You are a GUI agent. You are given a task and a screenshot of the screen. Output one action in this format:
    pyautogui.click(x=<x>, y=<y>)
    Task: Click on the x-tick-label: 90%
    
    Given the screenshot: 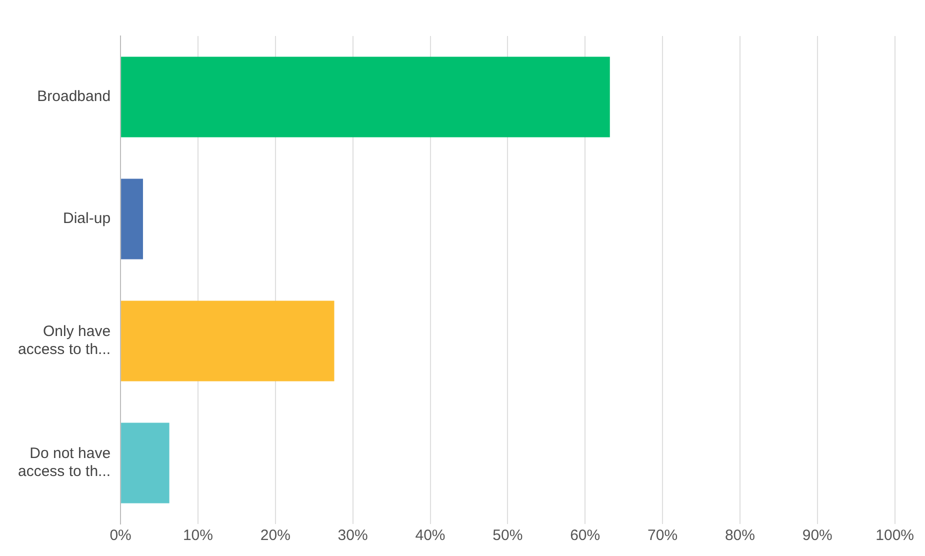 What is the action you would take?
    pyautogui.click(x=817, y=535)
    